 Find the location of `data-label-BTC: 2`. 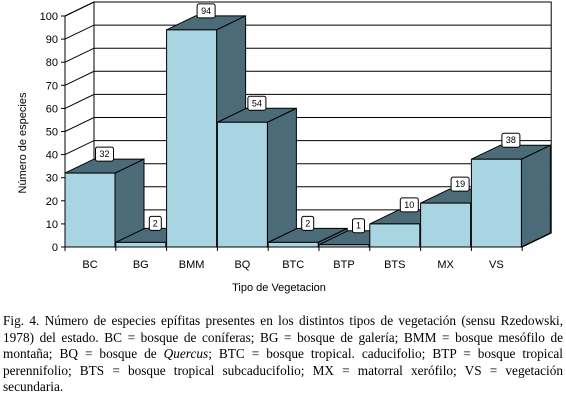

data-label-BTC: 2 is located at coordinates (307, 223).